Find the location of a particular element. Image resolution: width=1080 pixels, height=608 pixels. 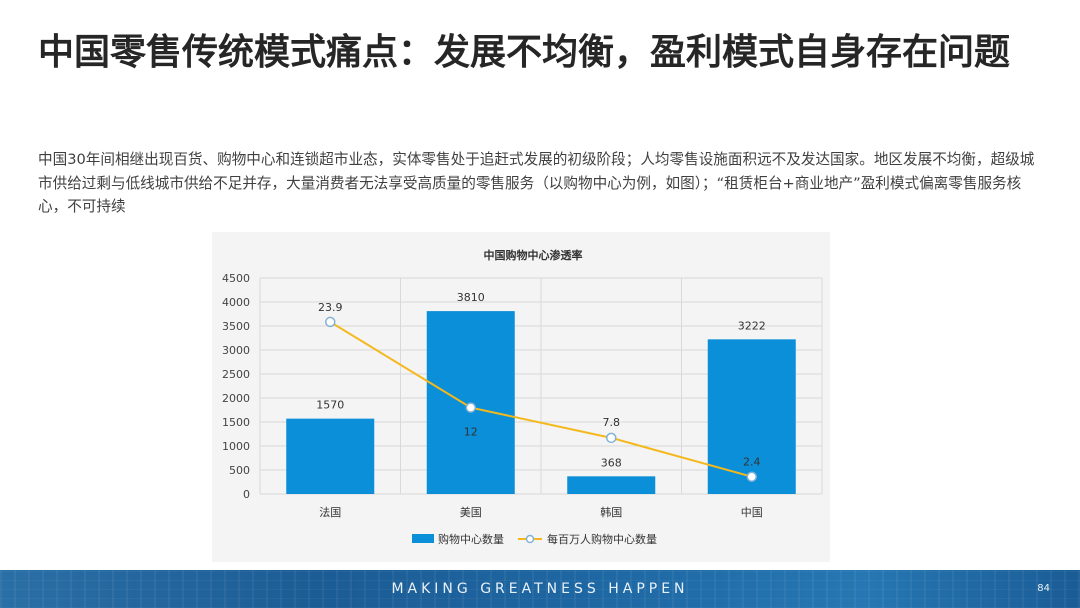

page-number: 84 is located at coordinates (1043, 588).